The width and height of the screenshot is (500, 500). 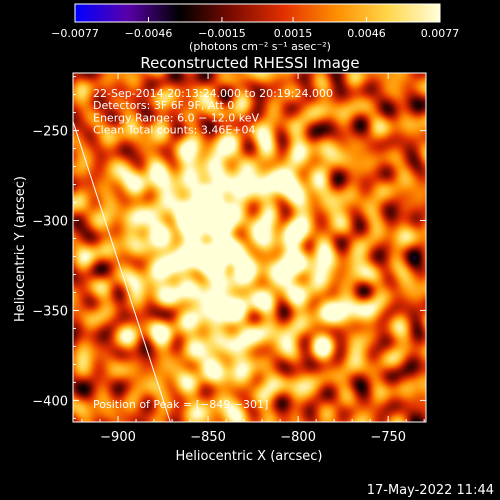 What do you see at coordinates (260, 46) in the screenshot?
I see `colorbar-unit-label: (photons cm⁻² s⁻¹ asec⁻²)` at bounding box center [260, 46].